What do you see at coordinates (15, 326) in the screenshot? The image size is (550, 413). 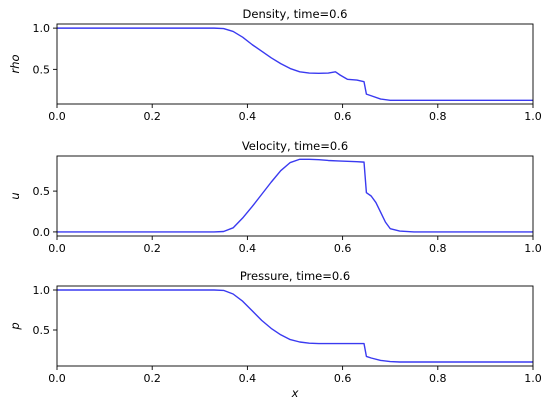 I see `pressure-y-label: p` at bounding box center [15, 326].